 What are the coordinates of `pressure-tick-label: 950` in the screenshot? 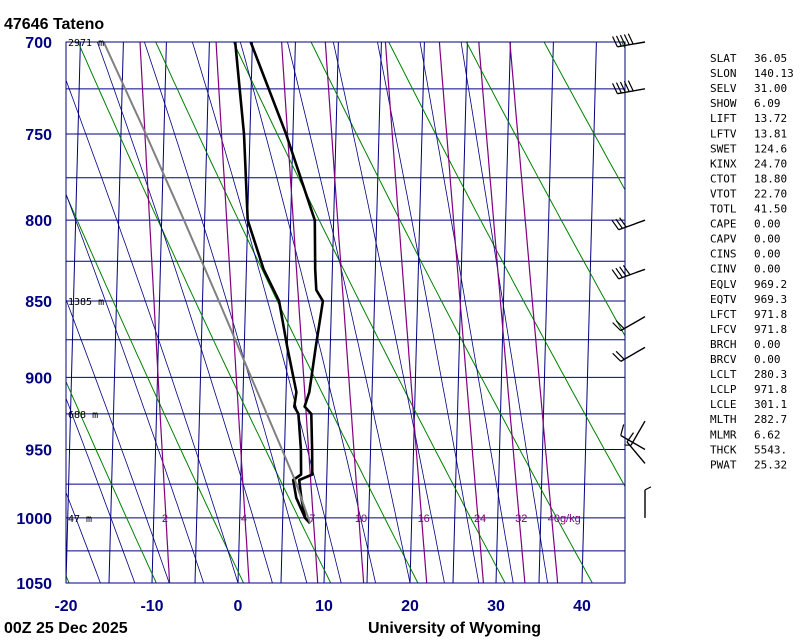 It's located at (38, 450).